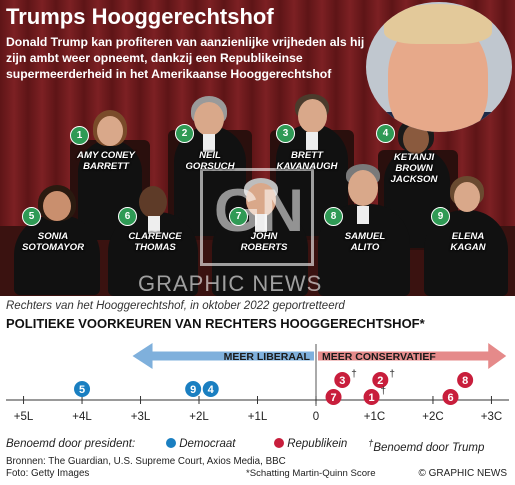 The height and width of the screenshot is (485, 515). Describe the element at coordinates (82, 417) in the screenshot. I see `x-tick-label: +4L` at that location.